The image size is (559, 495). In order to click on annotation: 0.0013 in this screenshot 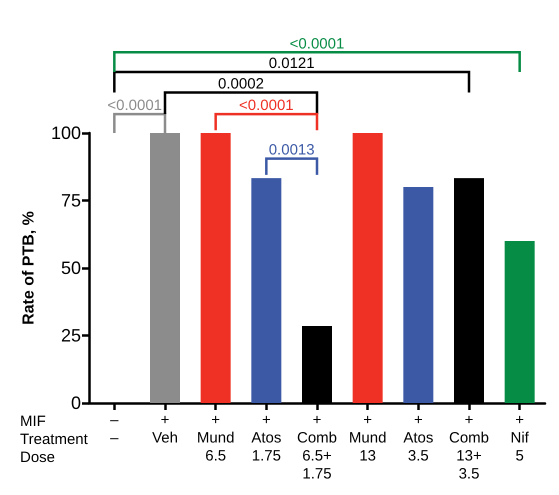, I will do `click(291, 150)`.